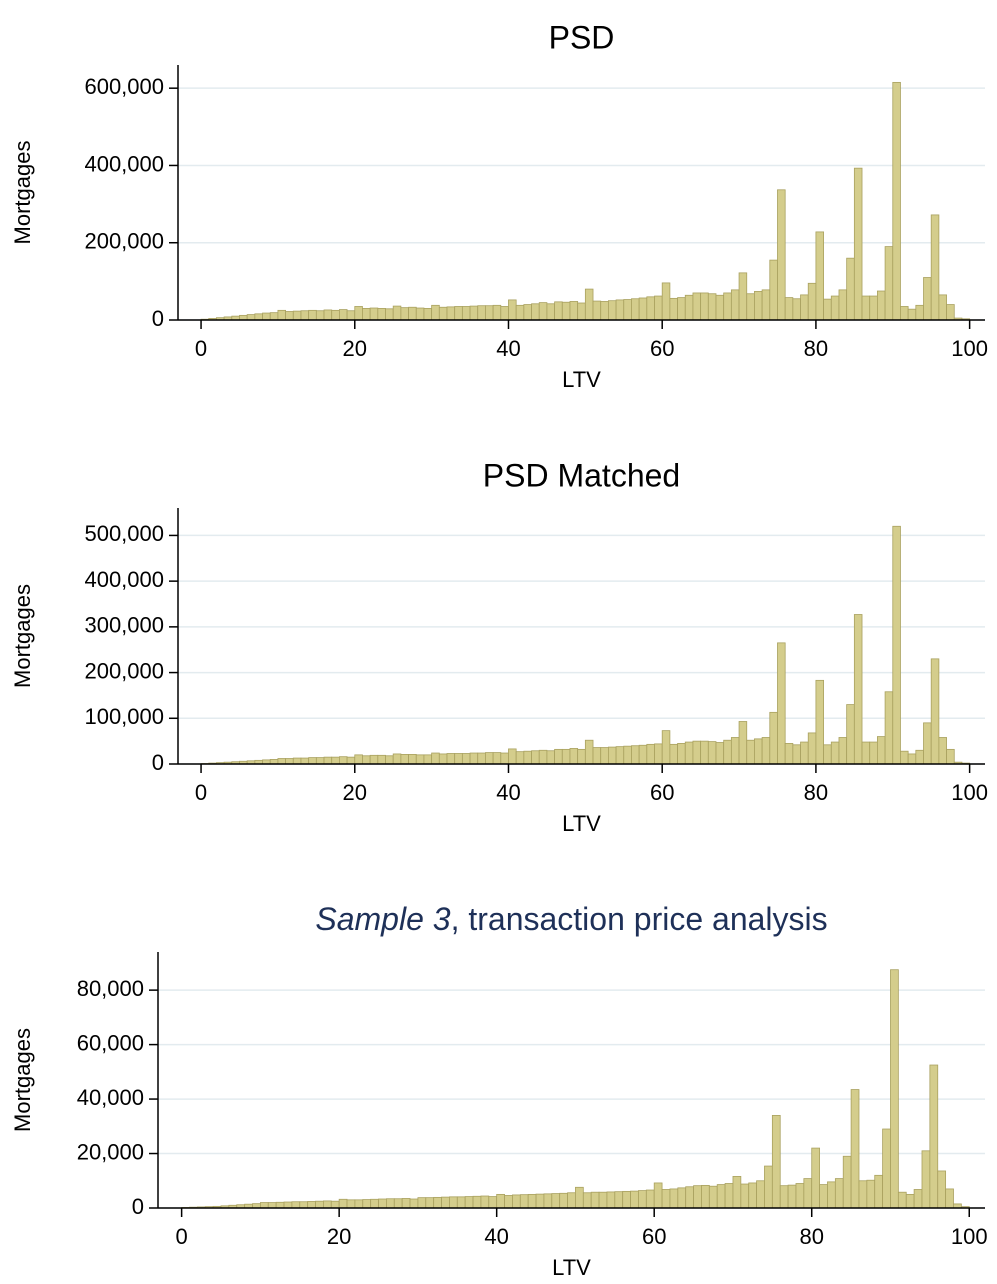 This screenshot has height=1284, width=997. Describe the element at coordinates (508, 348) in the screenshot. I see `x-tick-label: 40` at that location.